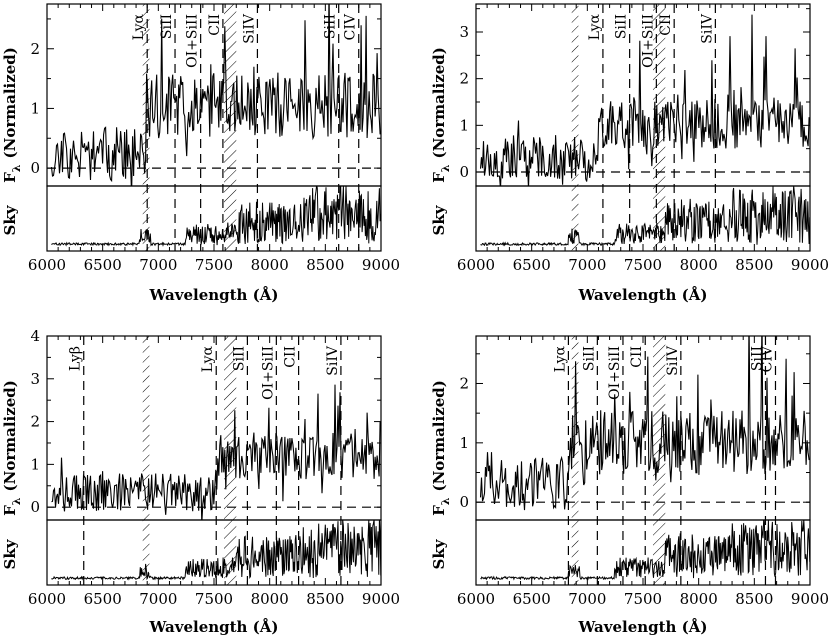 The width and height of the screenshot is (830, 637). Describe the element at coordinates (35, 336) in the screenshot. I see `y-tick-label: 4` at that location.